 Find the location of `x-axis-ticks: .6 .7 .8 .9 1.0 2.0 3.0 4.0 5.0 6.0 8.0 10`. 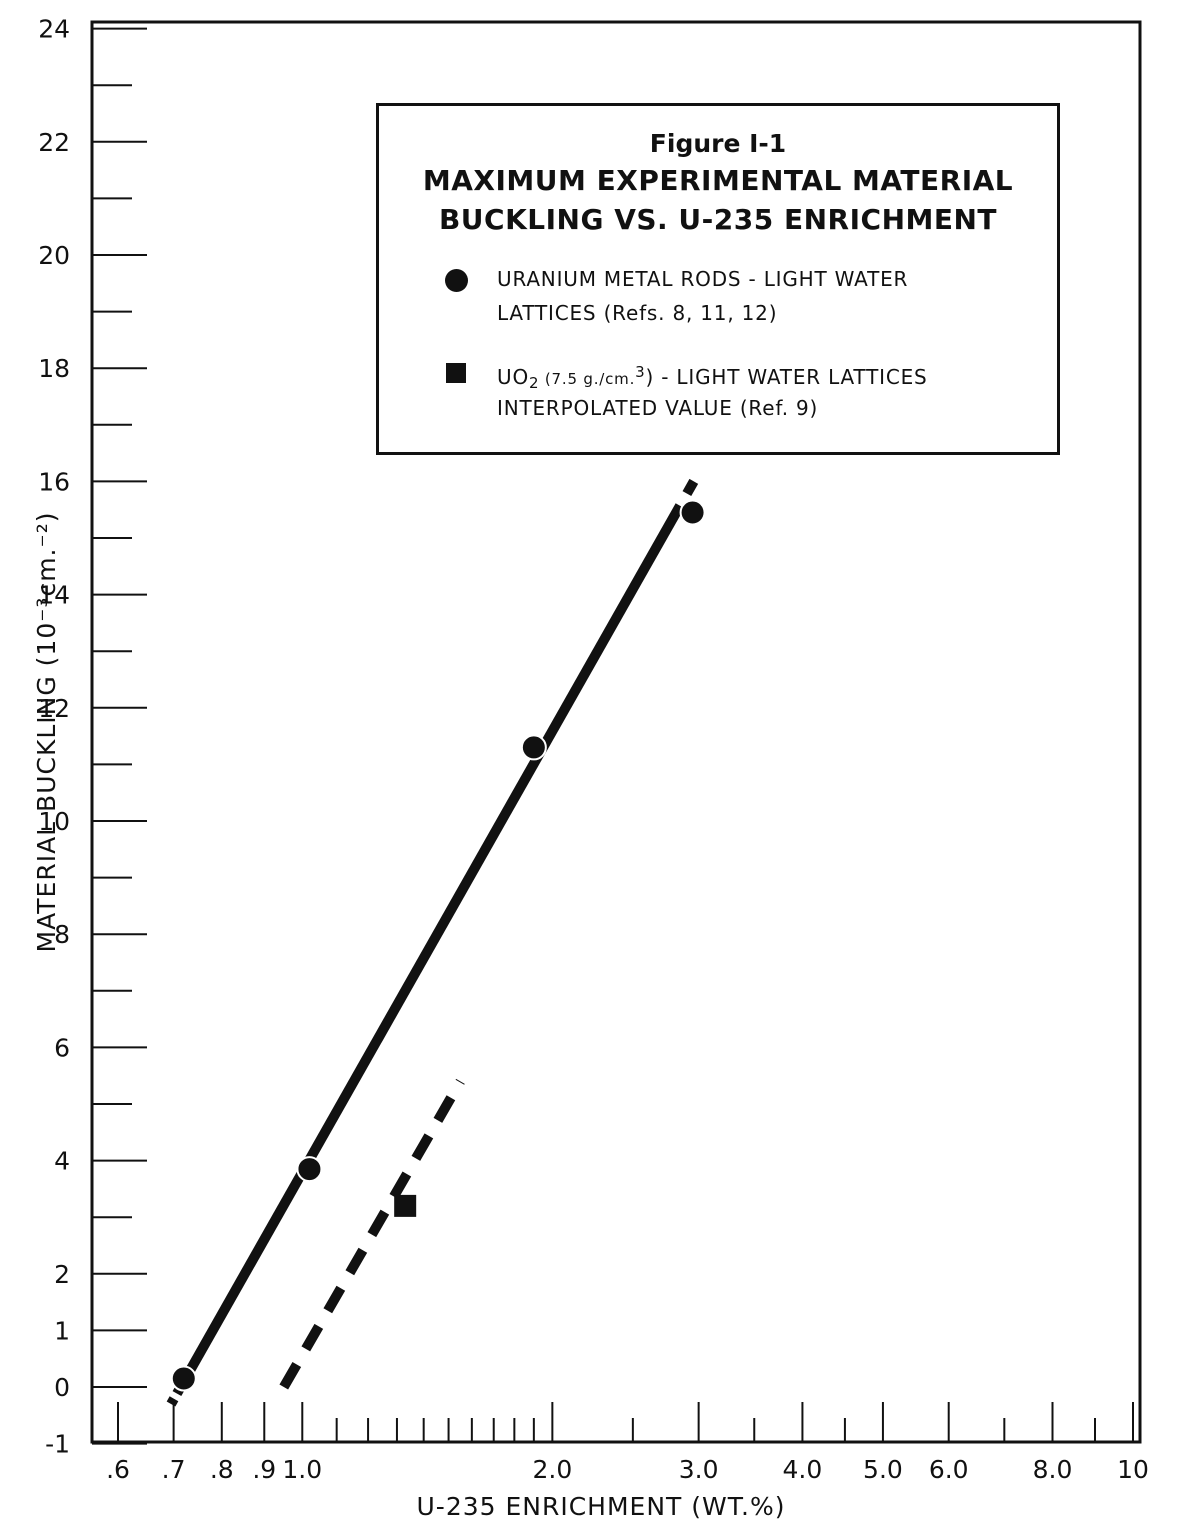

x-axis-ticks: .6 .7 .8 .9 1.0 2.0 3.0 4.0 5.0 6.0 8.0 10 is located at coordinates (627, 1443).